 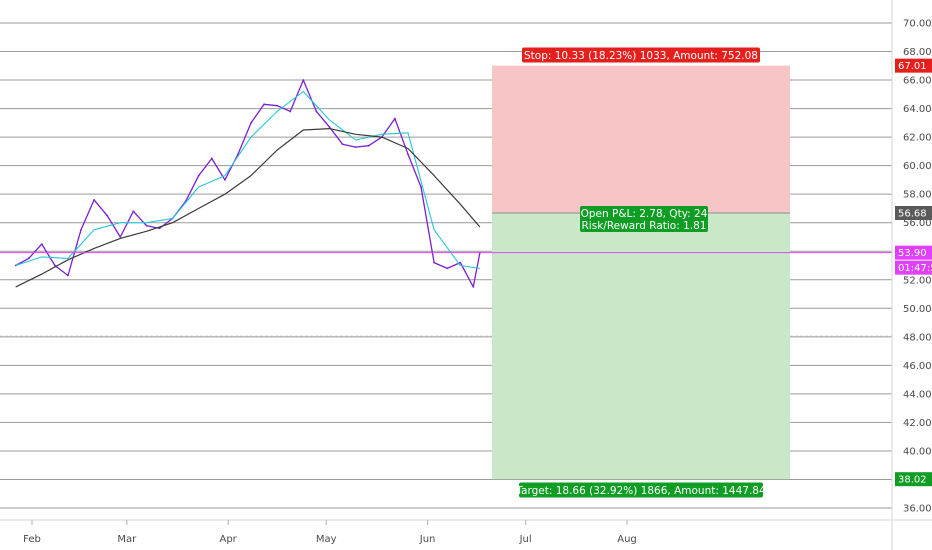 What do you see at coordinates (917, 280) in the screenshot?
I see `y-tick-label: 52.00` at bounding box center [917, 280].